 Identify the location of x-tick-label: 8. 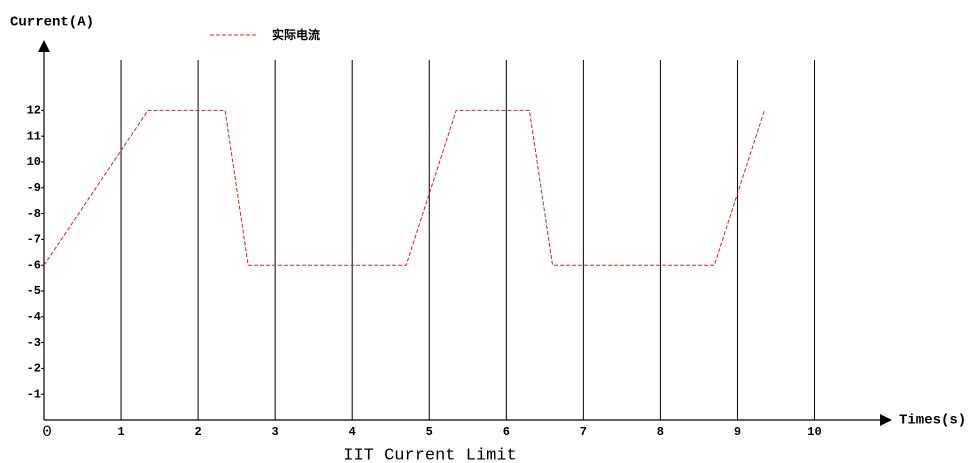
(660, 432).